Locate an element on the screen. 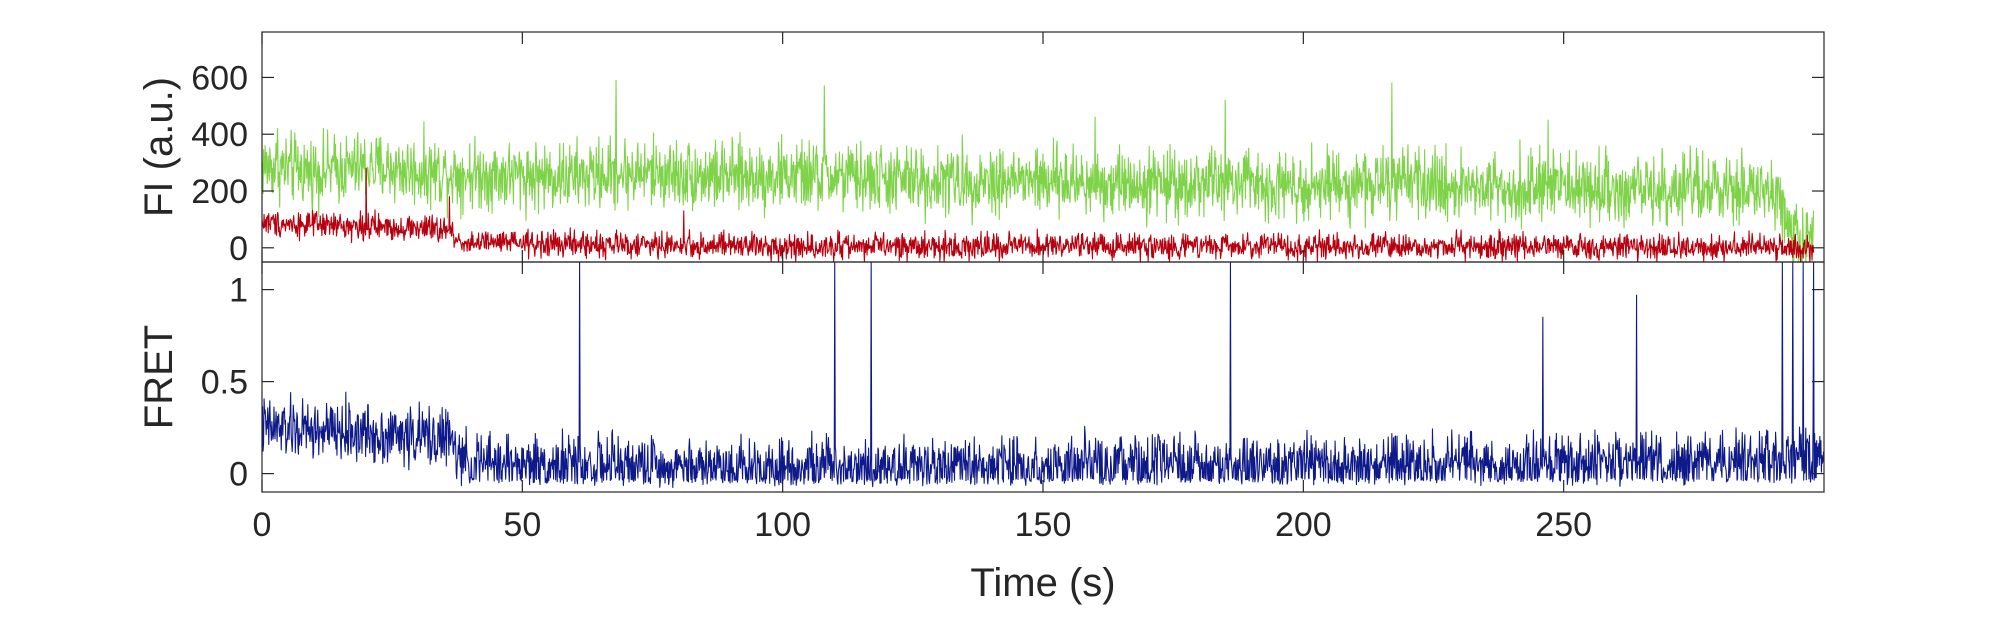 The width and height of the screenshot is (2005, 625). y-tick-label: 0.5 is located at coordinates (224, 383).